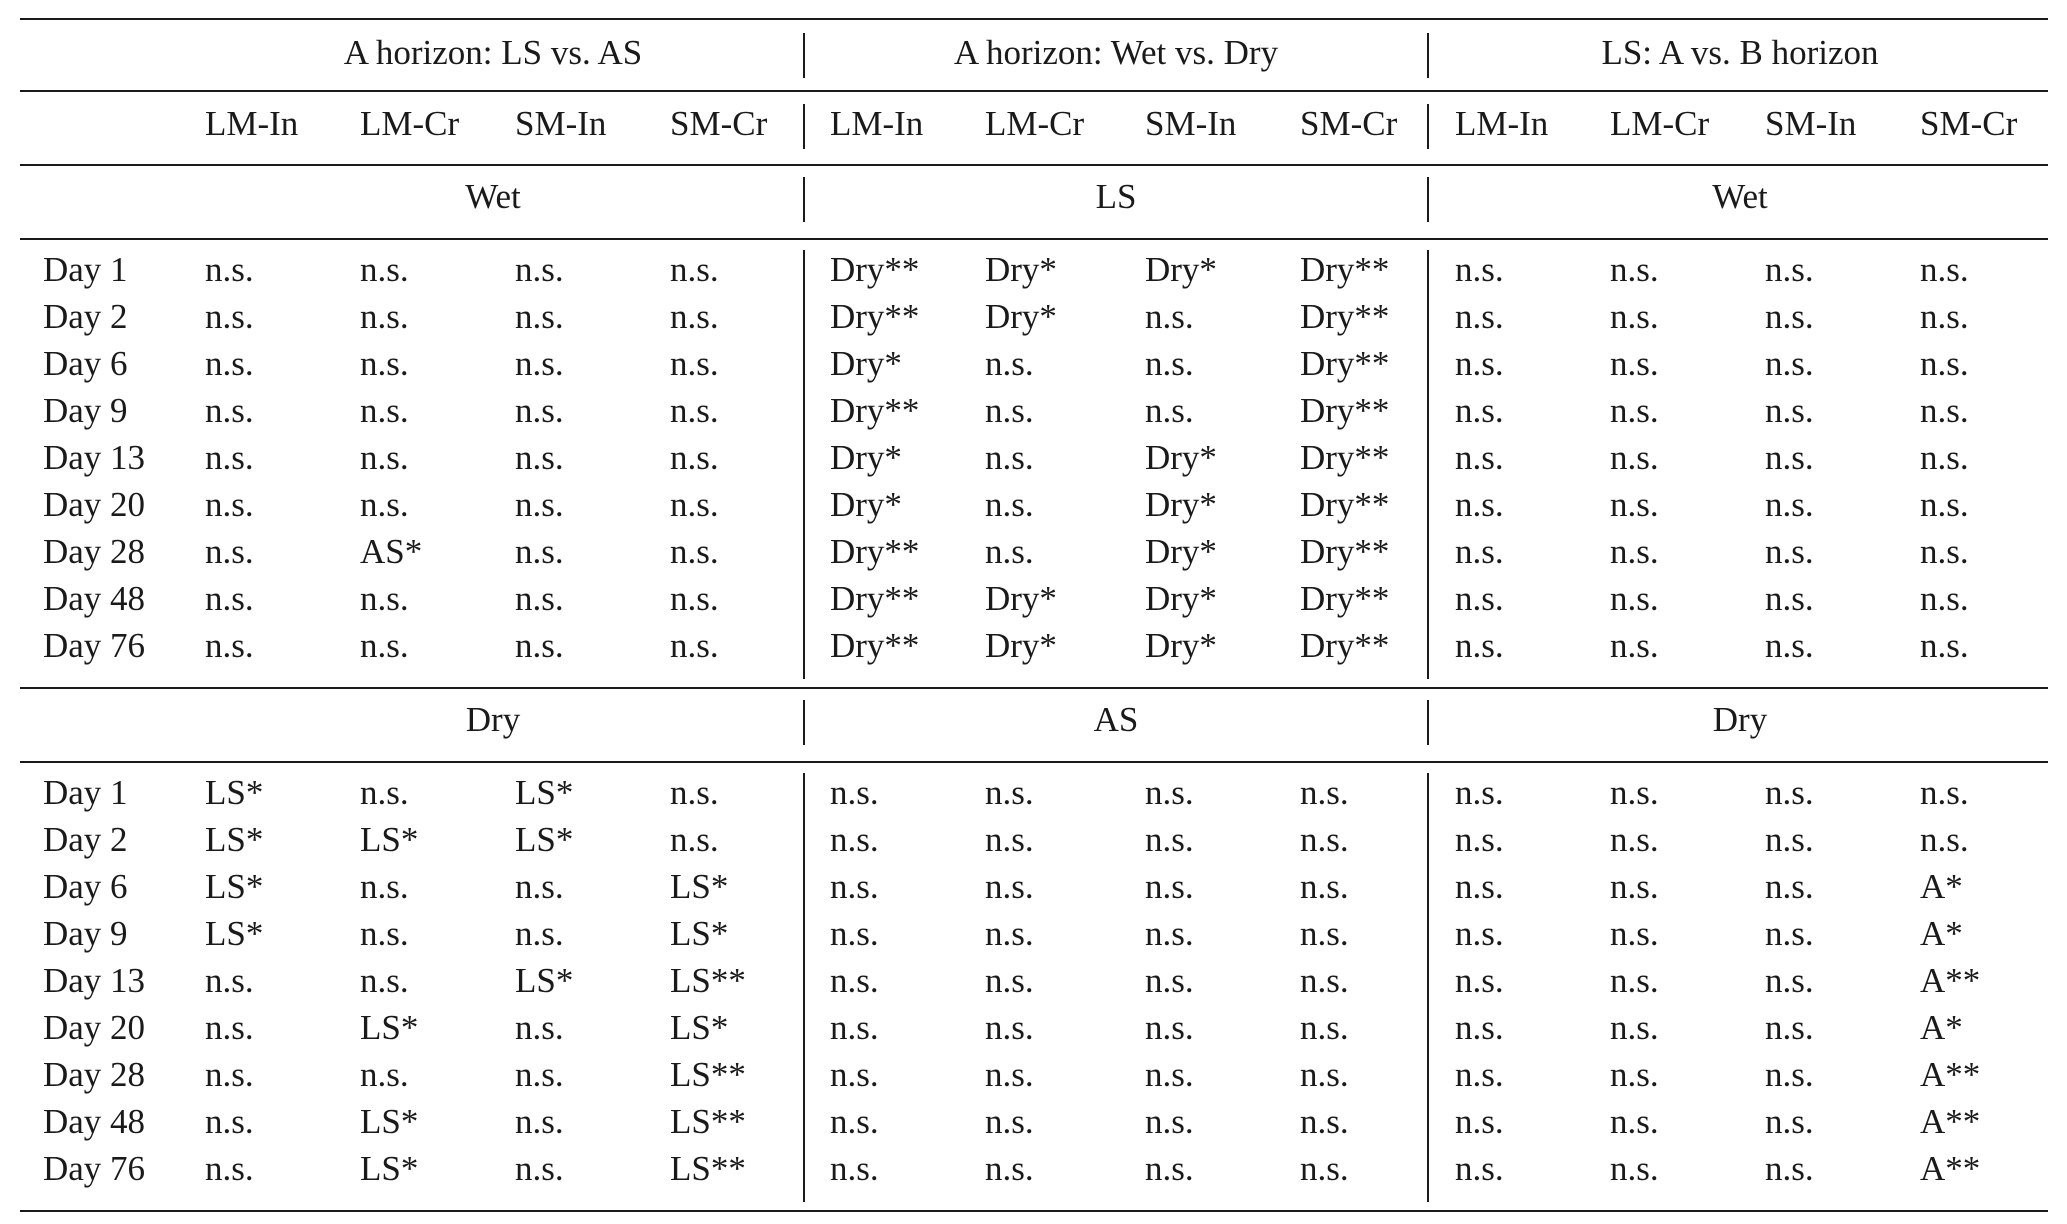  Describe the element at coordinates (94, 1074) in the screenshot. I see `row-day-label: Day 28` at that location.